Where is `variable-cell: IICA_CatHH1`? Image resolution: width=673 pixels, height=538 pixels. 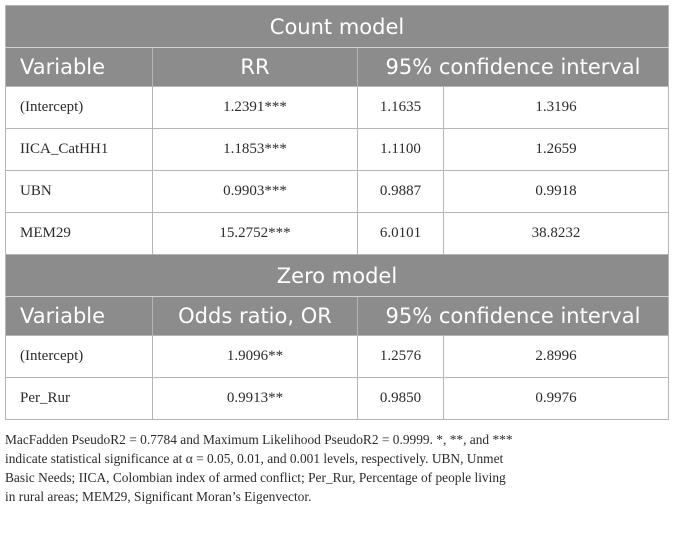
variable-cell: IICA_CatHH1 is located at coordinates (79, 149).